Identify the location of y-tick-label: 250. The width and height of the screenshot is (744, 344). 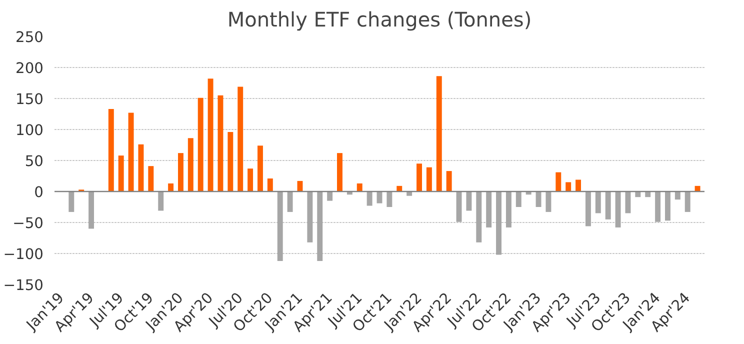
(30, 37).